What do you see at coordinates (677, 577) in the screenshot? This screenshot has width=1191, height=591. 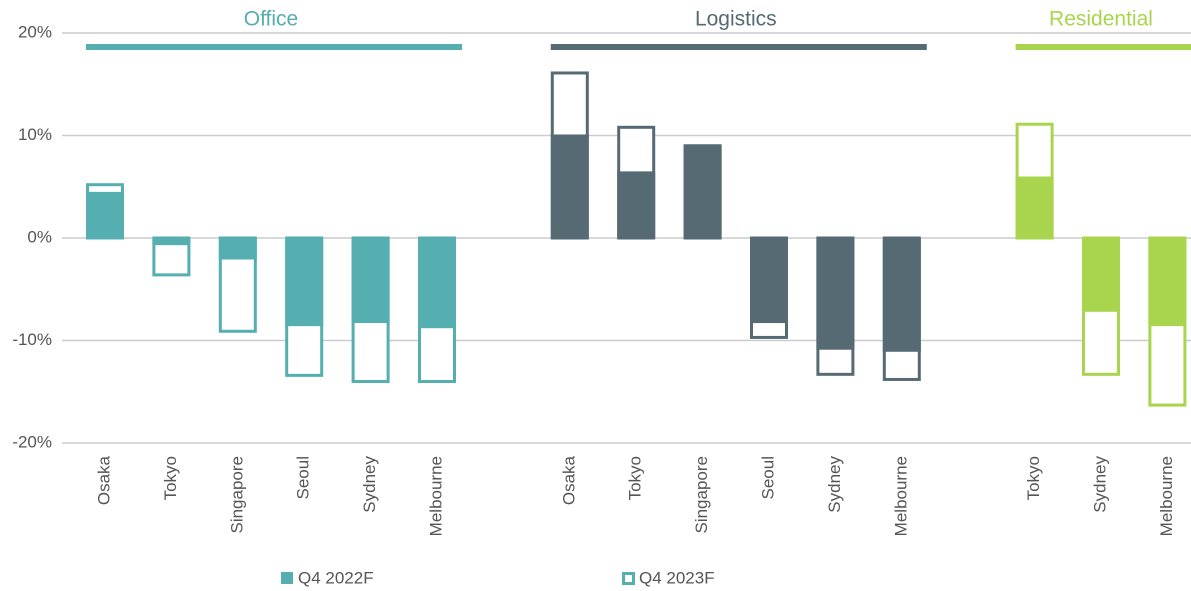 I see `legend-label: Q4 2023F` at bounding box center [677, 577].